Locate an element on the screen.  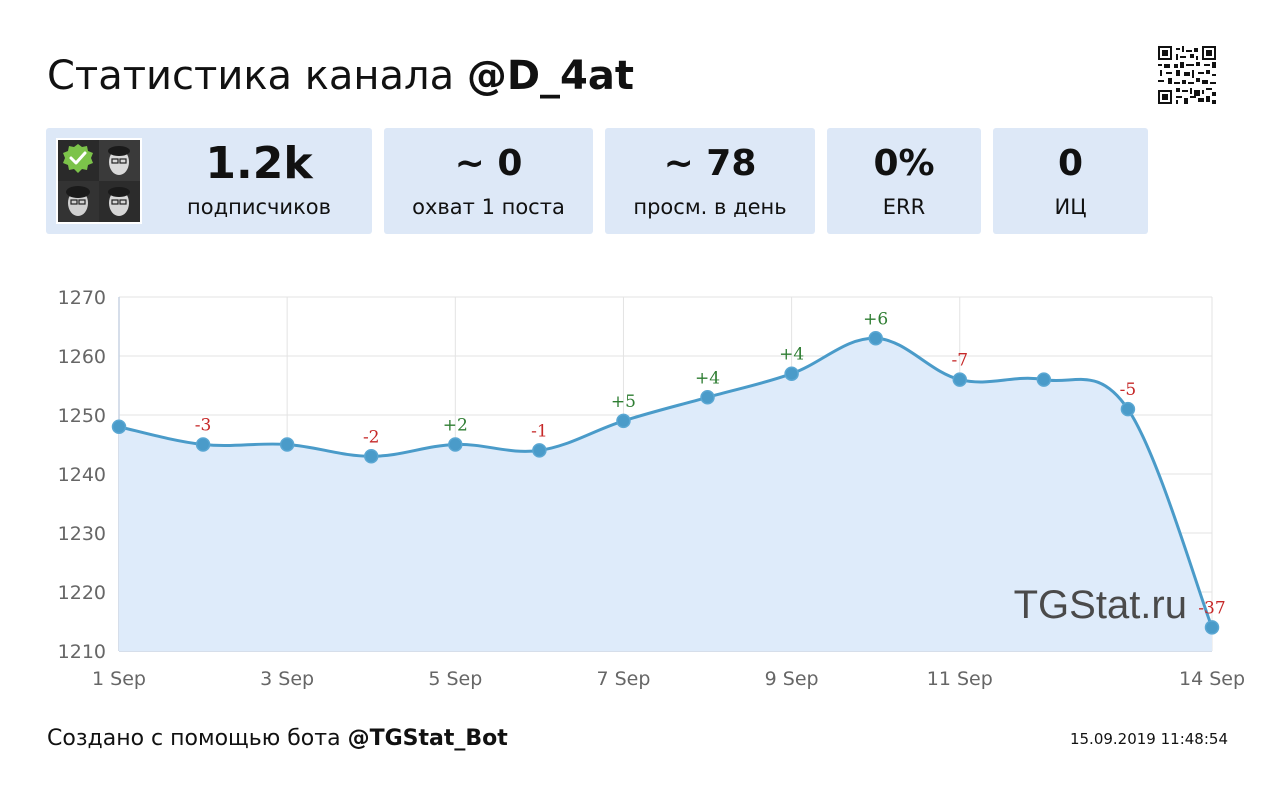
y-tick-label: 1210 is located at coordinates (82, 652).